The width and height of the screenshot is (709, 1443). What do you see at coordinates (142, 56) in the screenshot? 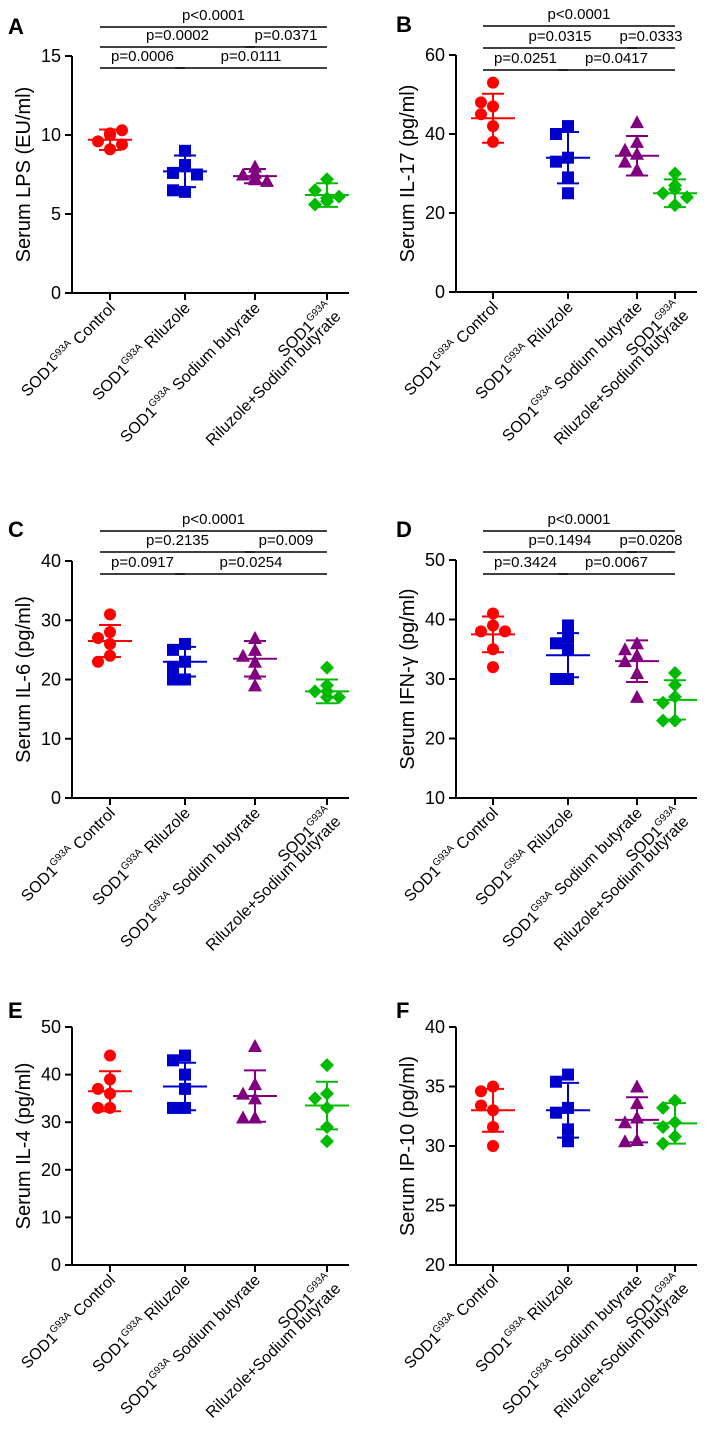
I see `p-value-label: p=0.0006` at bounding box center [142, 56].